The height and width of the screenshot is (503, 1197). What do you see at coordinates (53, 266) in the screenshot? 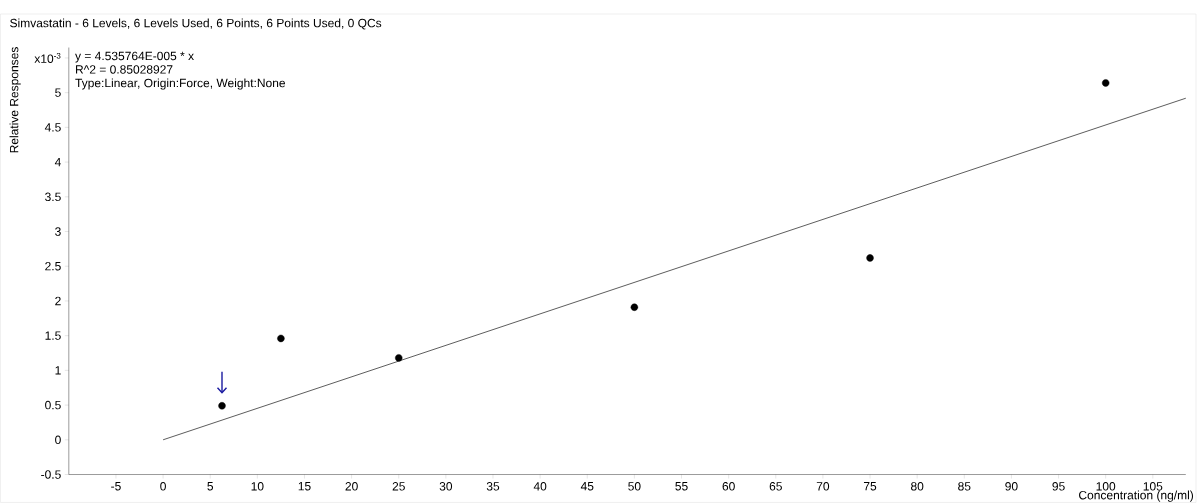
I see `y-tick-label: 2.5` at bounding box center [53, 266].